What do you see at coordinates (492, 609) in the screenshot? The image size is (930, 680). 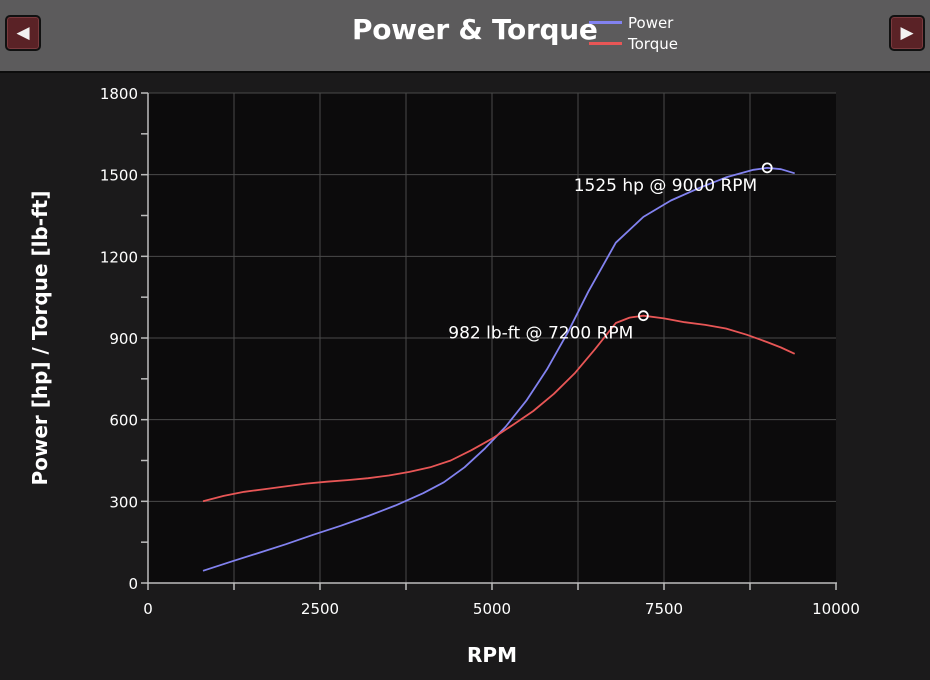 I see `x-tick-label: 5000` at bounding box center [492, 609].